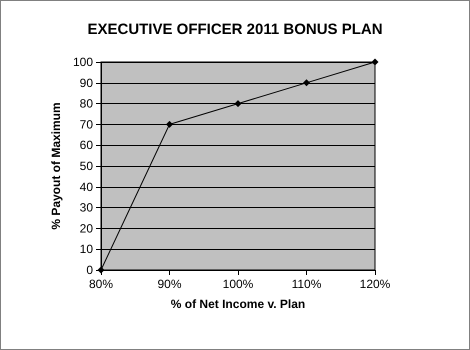 The image size is (470, 350). What do you see at coordinates (87, 166) in the screenshot?
I see `y-tick-label: 50` at bounding box center [87, 166].